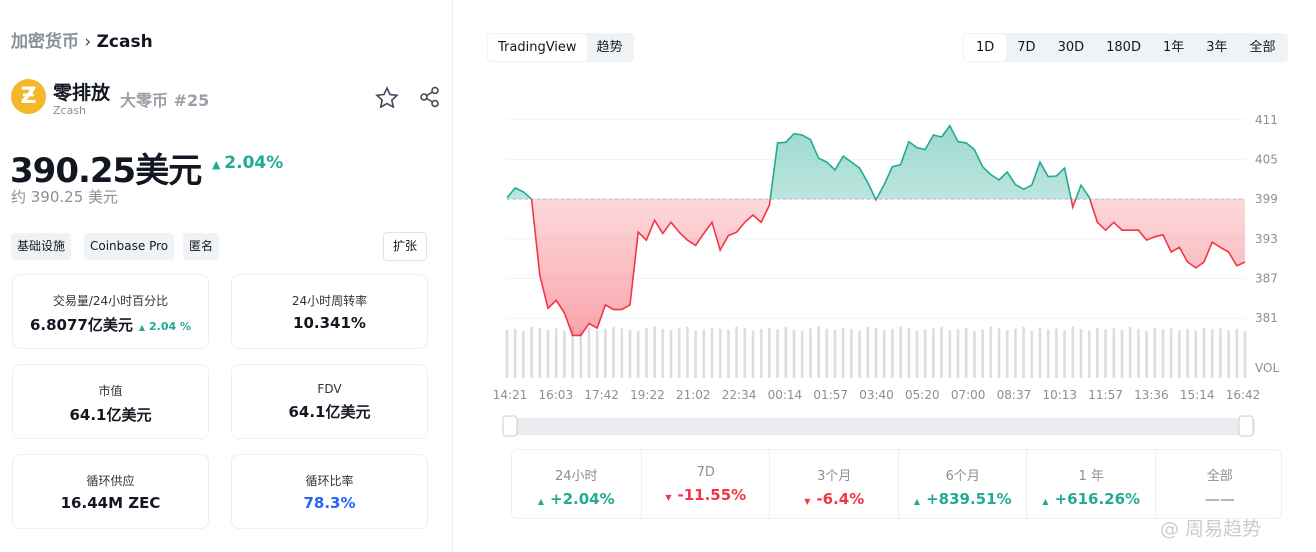  I want to click on stat-card: FDV 64.1亿美元, so click(329, 401).